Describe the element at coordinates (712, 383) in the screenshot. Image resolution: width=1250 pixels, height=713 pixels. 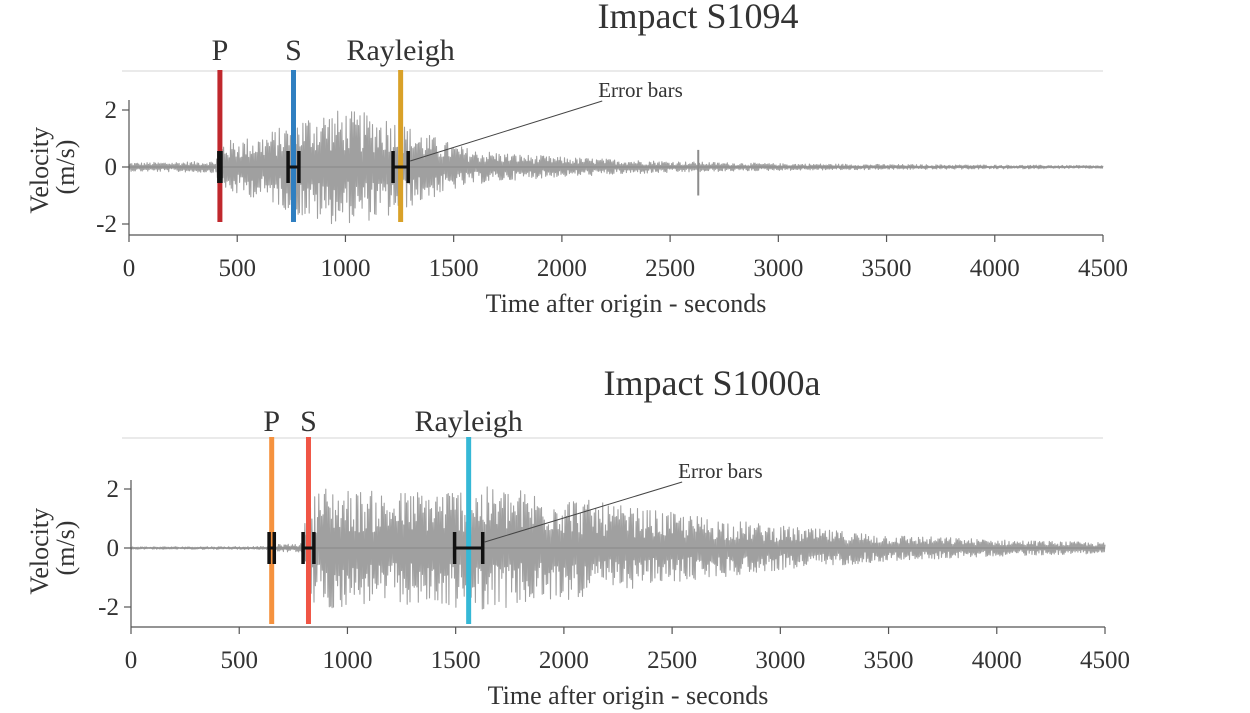
I see `chart-title: Impact S1000a` at that location.